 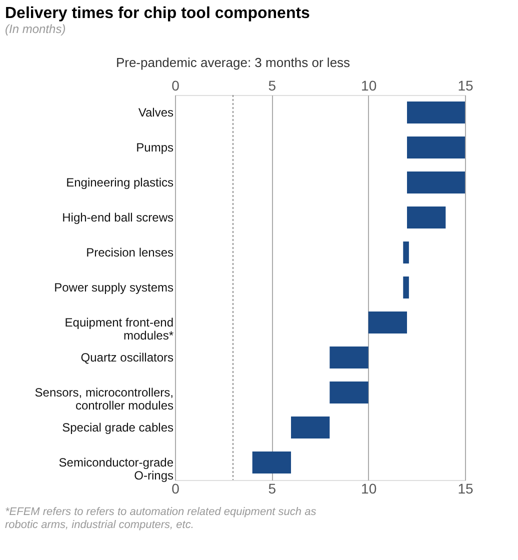 I want to click on y-tick-label: Equipment front-end modules*, so click(x=119, y=329).